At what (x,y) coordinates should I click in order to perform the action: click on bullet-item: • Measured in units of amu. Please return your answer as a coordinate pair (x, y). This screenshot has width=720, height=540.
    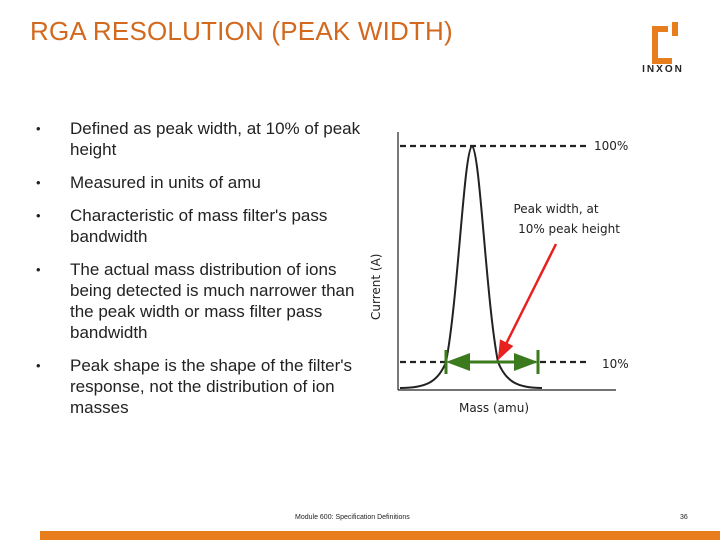
    Looking at the image, I should click on (201, 182).